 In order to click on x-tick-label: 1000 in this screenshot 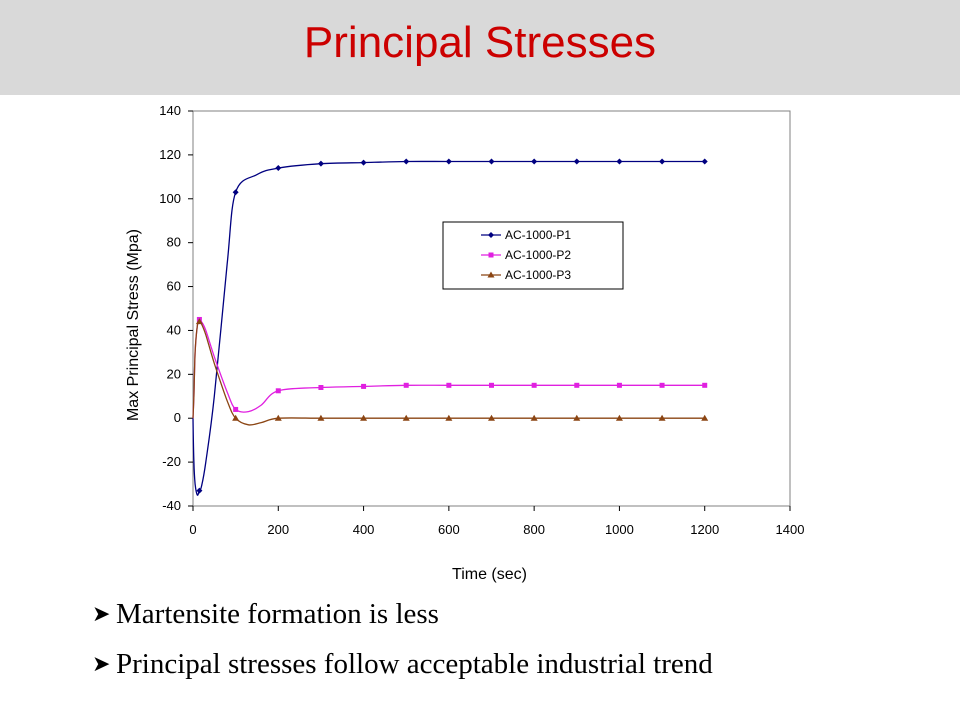, I will do `click(619, 529)`.